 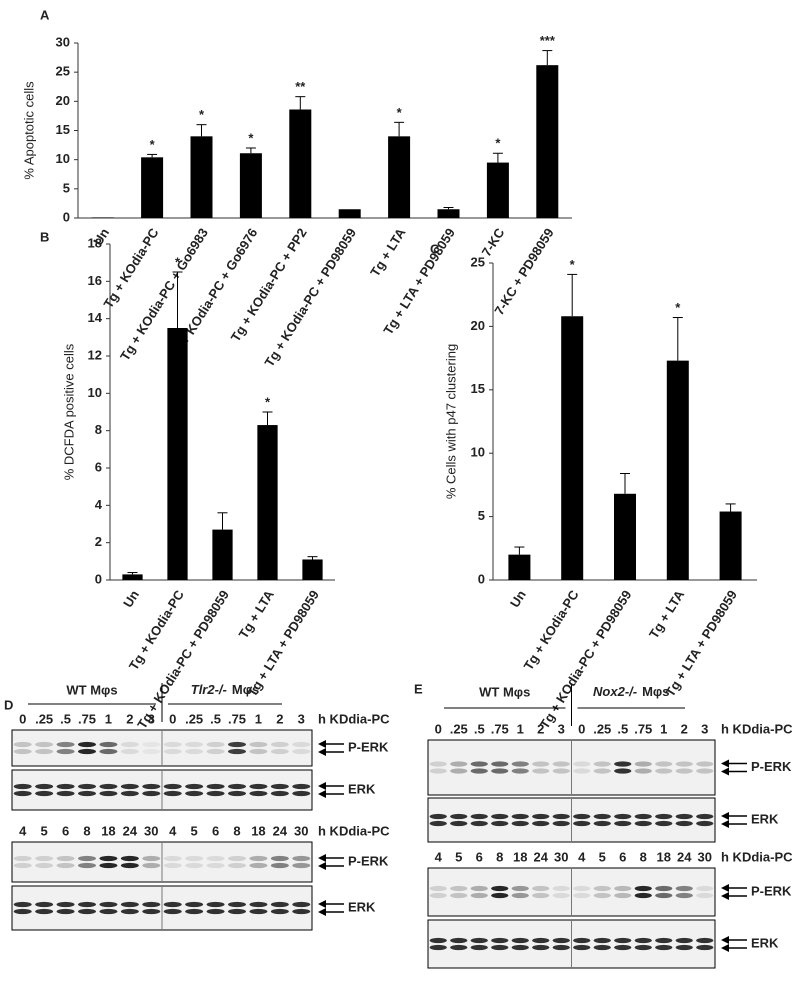 I want to click on significance-label: *, so click(x=178, y=261).